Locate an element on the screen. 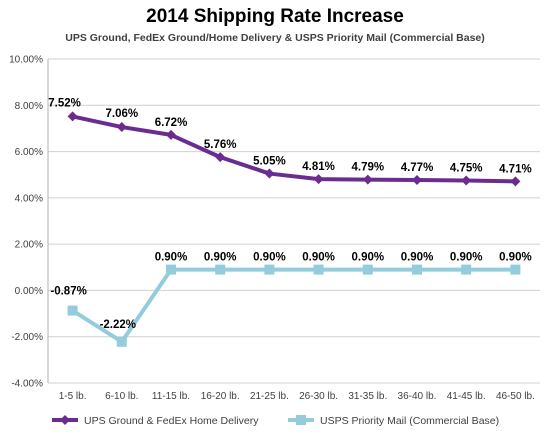 The height and width of the screenshot is (440, 550). x-tick-label: 16-20 lb. is located at coordinates (220, 396).